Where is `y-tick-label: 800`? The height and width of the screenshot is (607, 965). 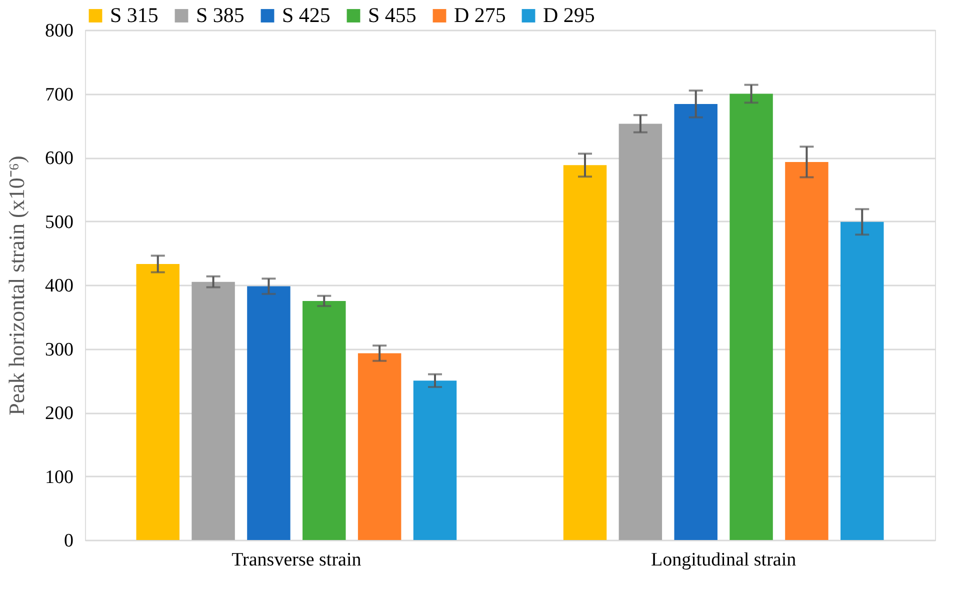
y-tick-label: 800 is located at coordinates (59, 31).